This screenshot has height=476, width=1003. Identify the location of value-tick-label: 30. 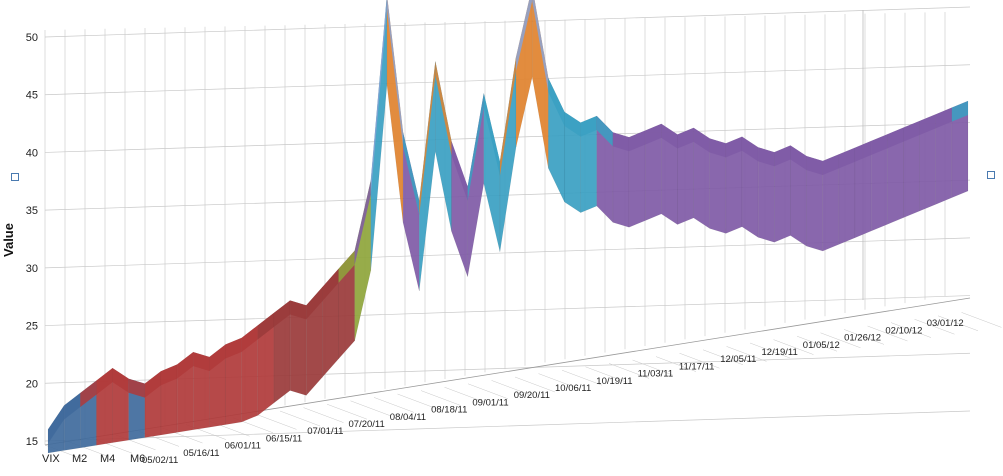
(32, 269).